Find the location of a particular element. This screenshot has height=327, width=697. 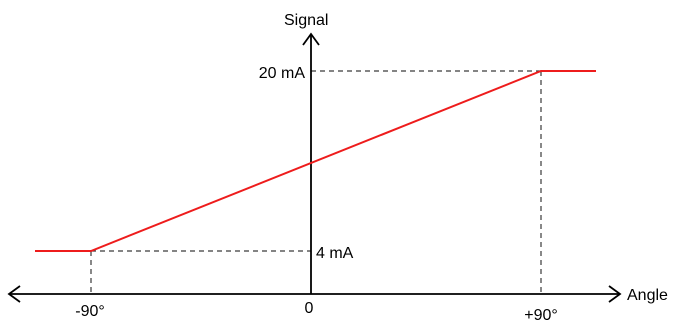

x-tick-label-negative: -90° is located at coordinates (90, 311).